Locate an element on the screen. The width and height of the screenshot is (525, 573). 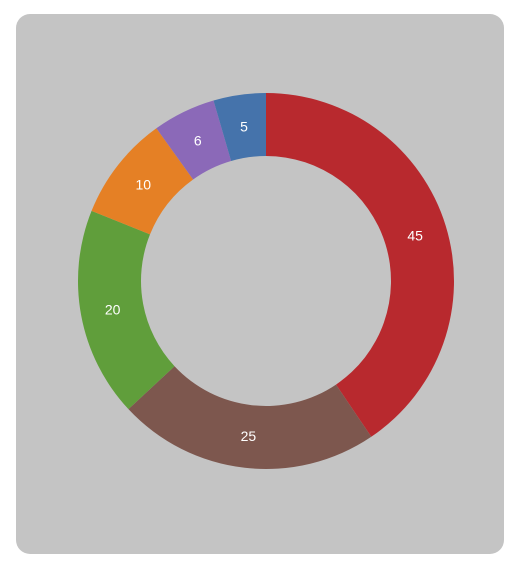
slice-label-5: 5 is located at coordinates (244, 127).